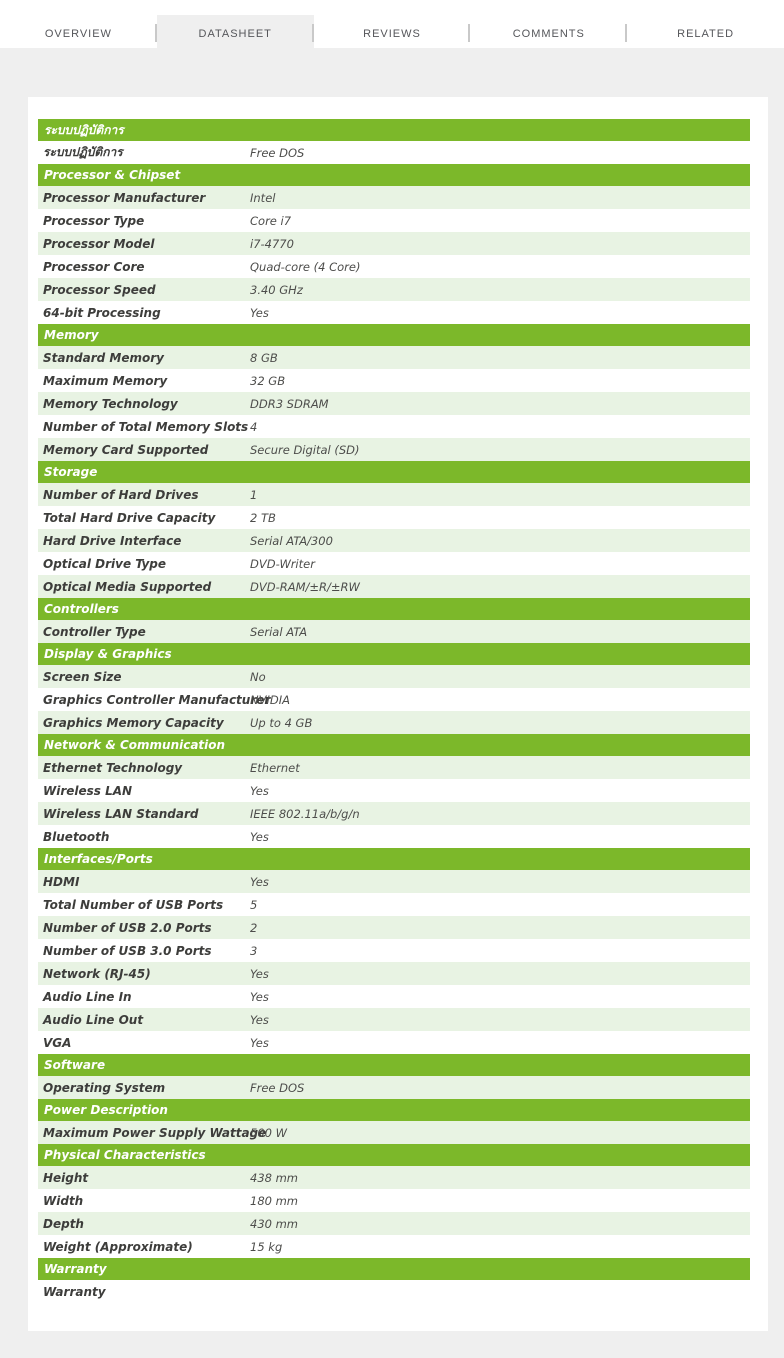  Describe the element at coordinates (394, 881) in the screenshot. I see `spec-row: HDMI Yes` at that location.